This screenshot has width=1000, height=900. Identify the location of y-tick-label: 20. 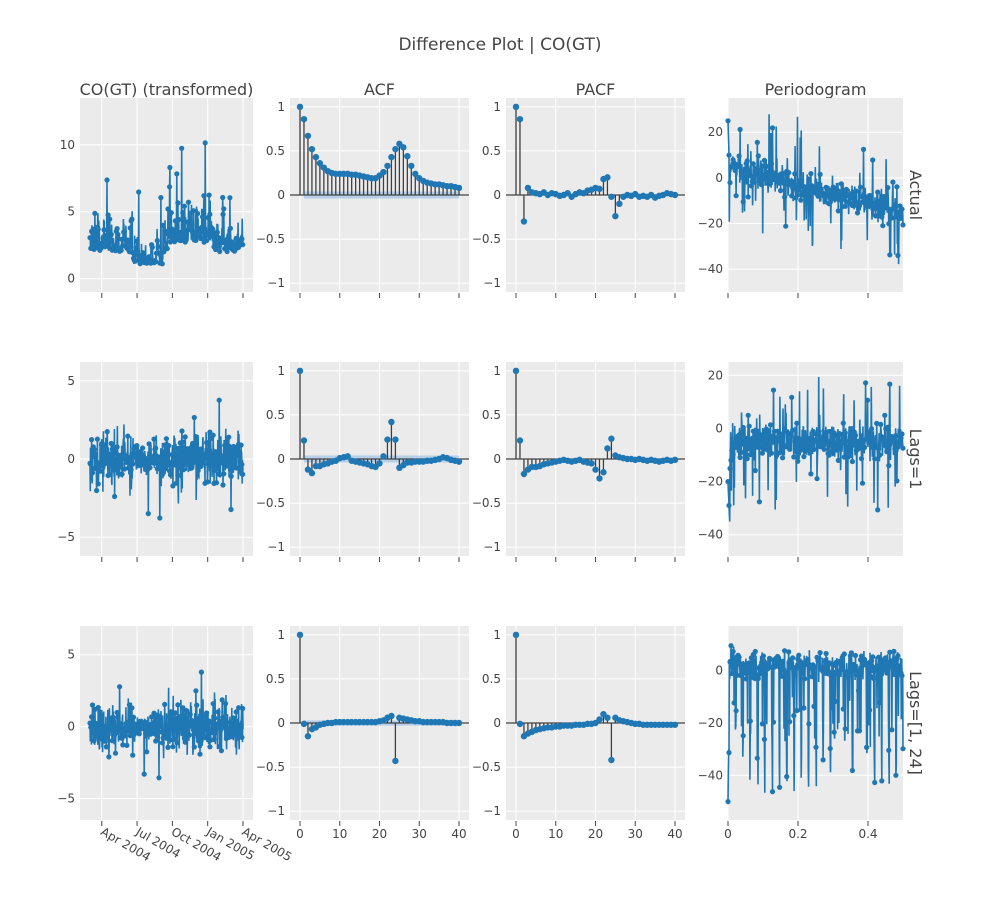
(715, 132).